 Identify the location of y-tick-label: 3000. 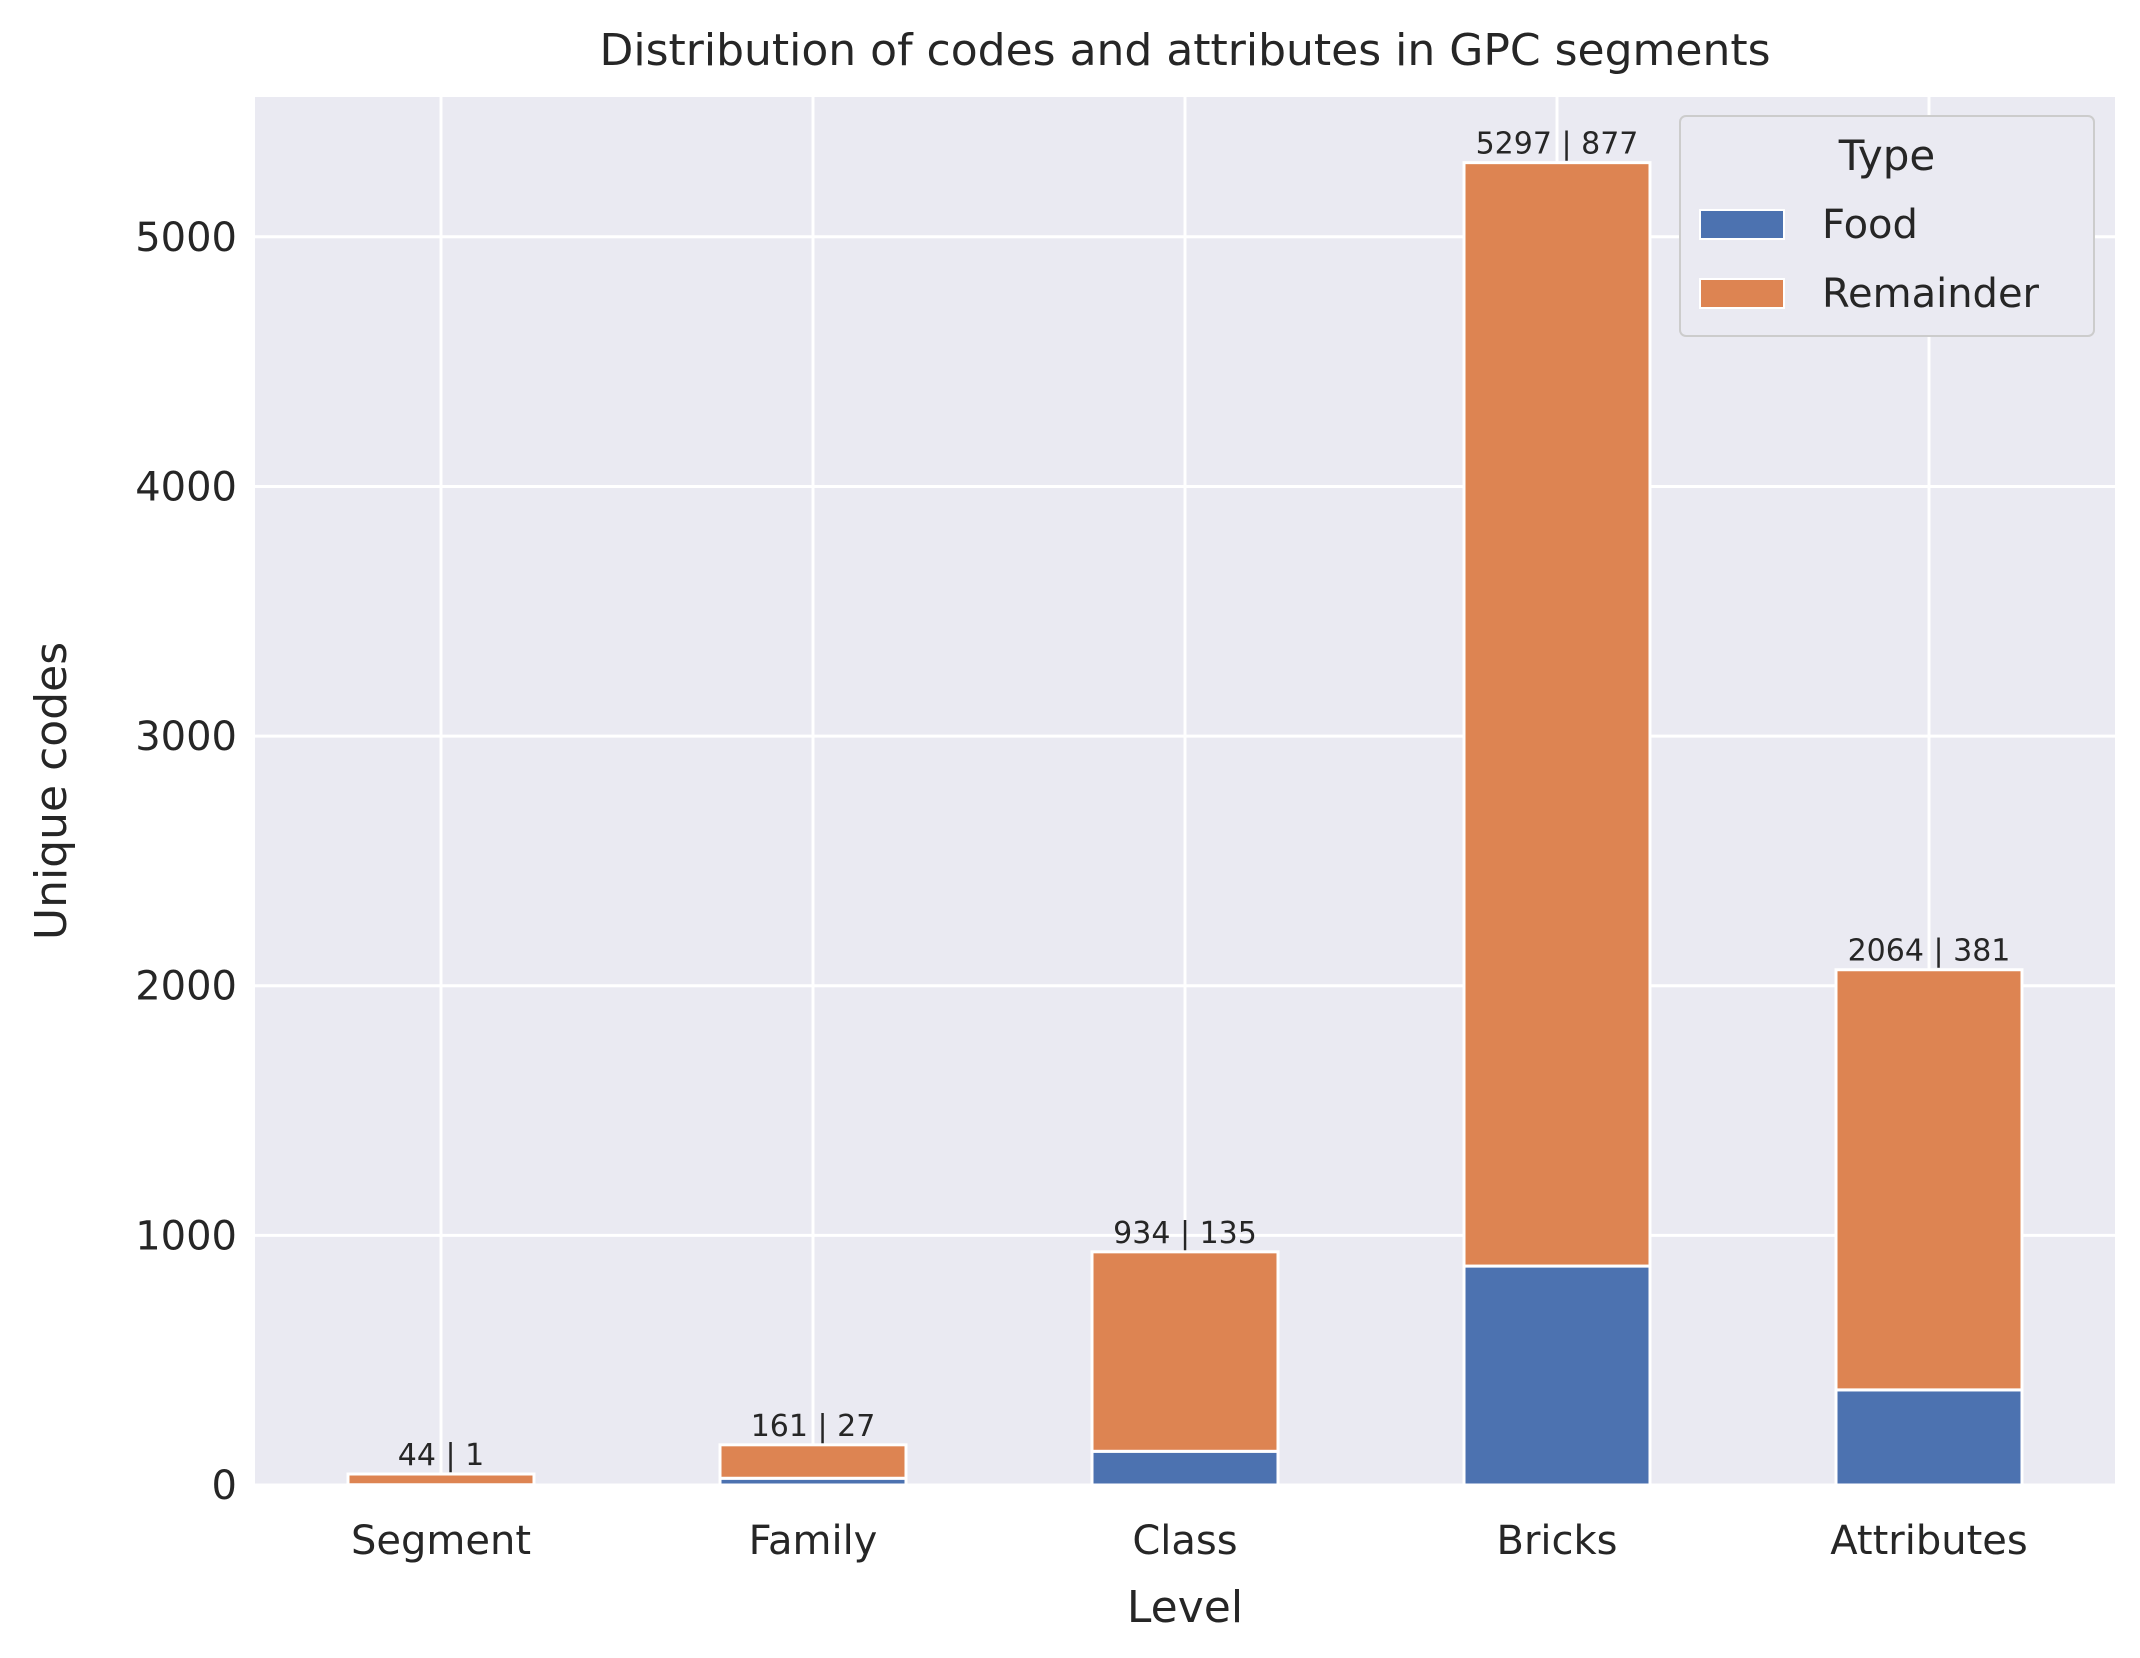
(186, 737).